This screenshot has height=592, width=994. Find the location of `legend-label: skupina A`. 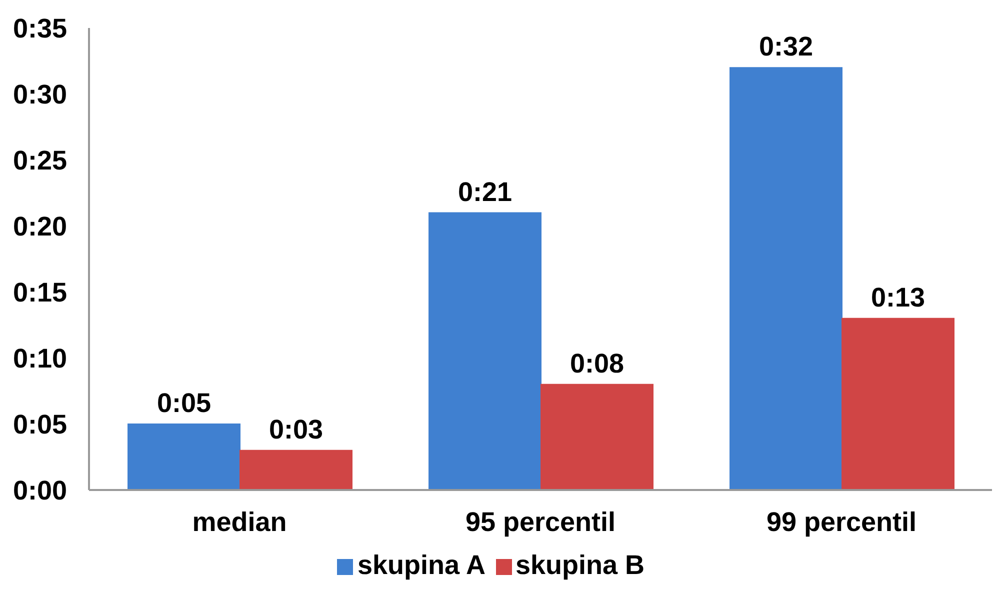

legend-label: skupina A is located at coordinates (421, 565).